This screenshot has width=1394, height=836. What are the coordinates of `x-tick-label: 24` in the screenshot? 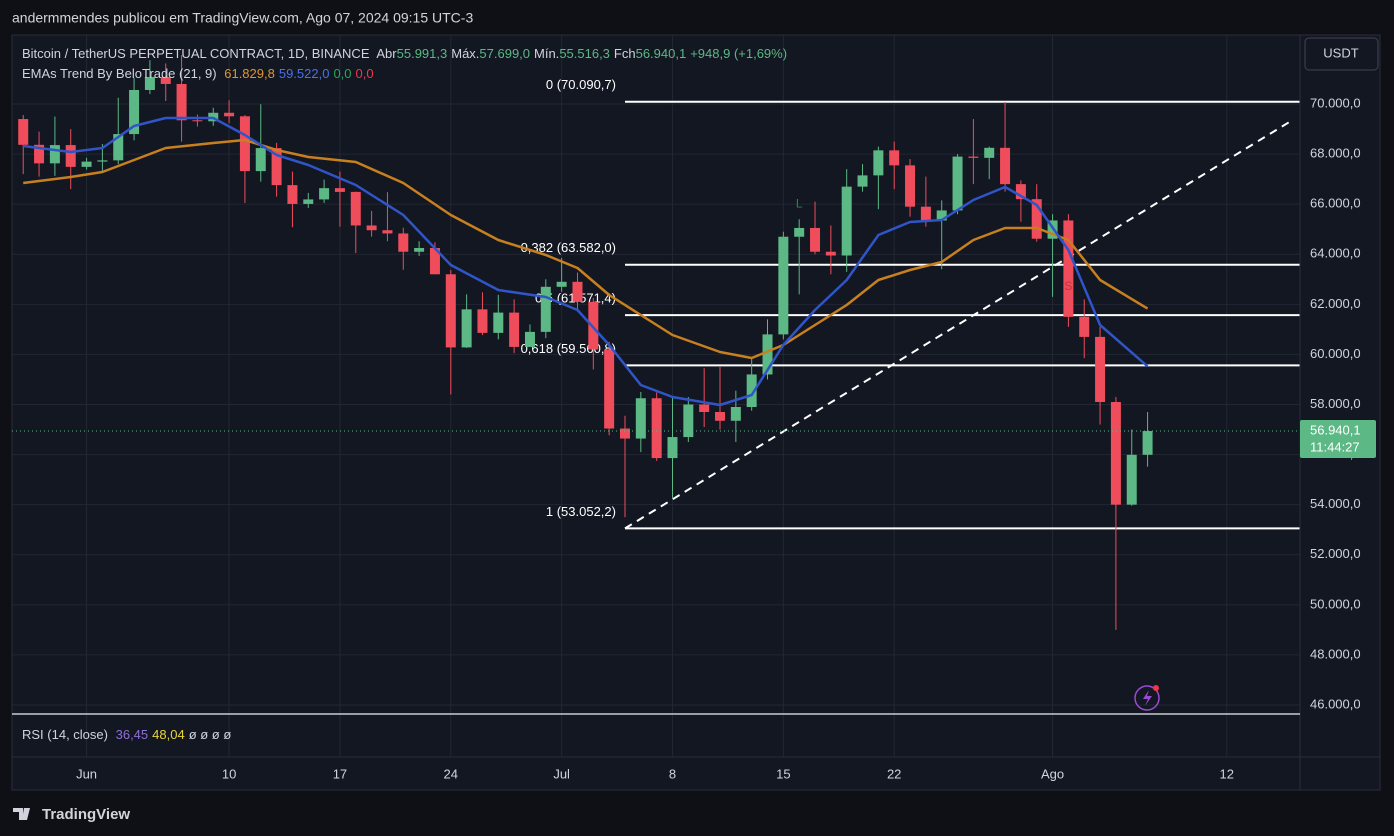 It's located at (451, 773).